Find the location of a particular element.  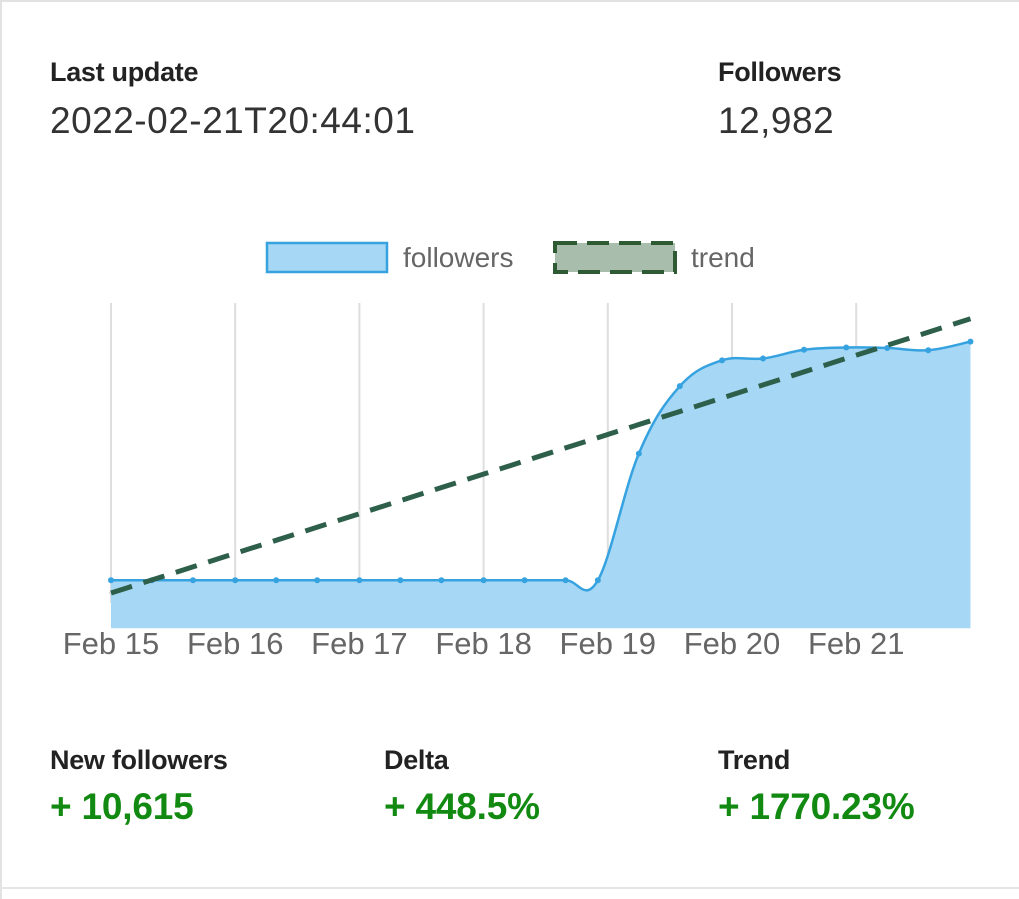

trend-stat: Trend + 1770.23% is located at coordinates (816, 786).